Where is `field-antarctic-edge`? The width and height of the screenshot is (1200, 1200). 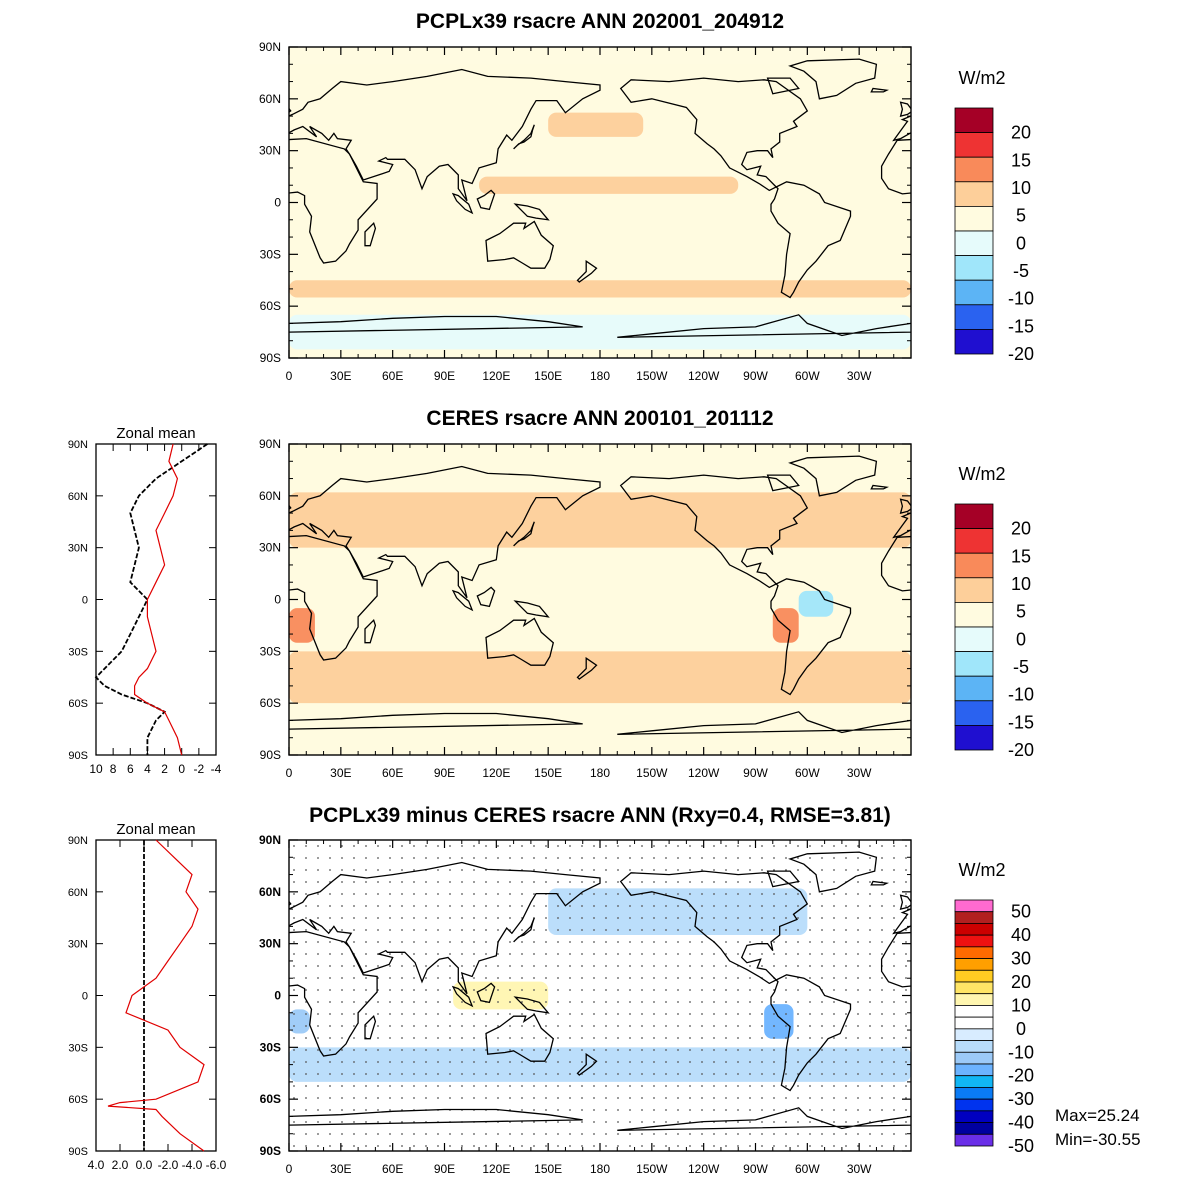
field-antarctic-edge is located at coordinates (600, 332).